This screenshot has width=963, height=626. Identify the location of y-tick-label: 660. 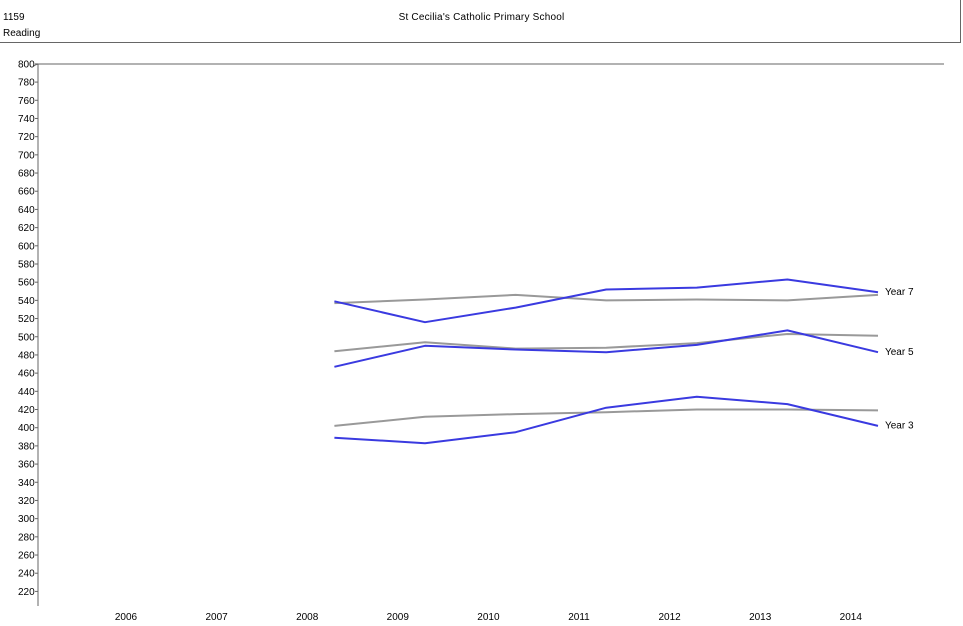
(26, 192).